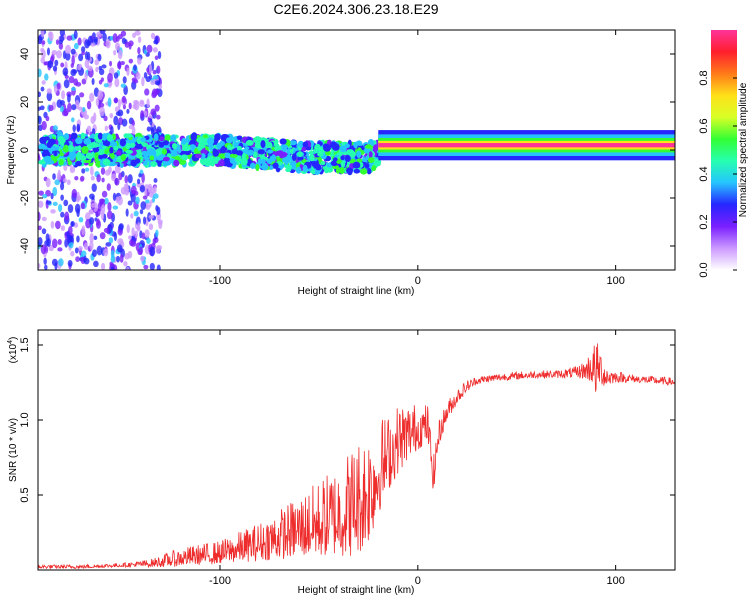  I want to click on colorbar-ticks: 0.0 0.2 0.4 0.6 0.8, so click(717, 174).